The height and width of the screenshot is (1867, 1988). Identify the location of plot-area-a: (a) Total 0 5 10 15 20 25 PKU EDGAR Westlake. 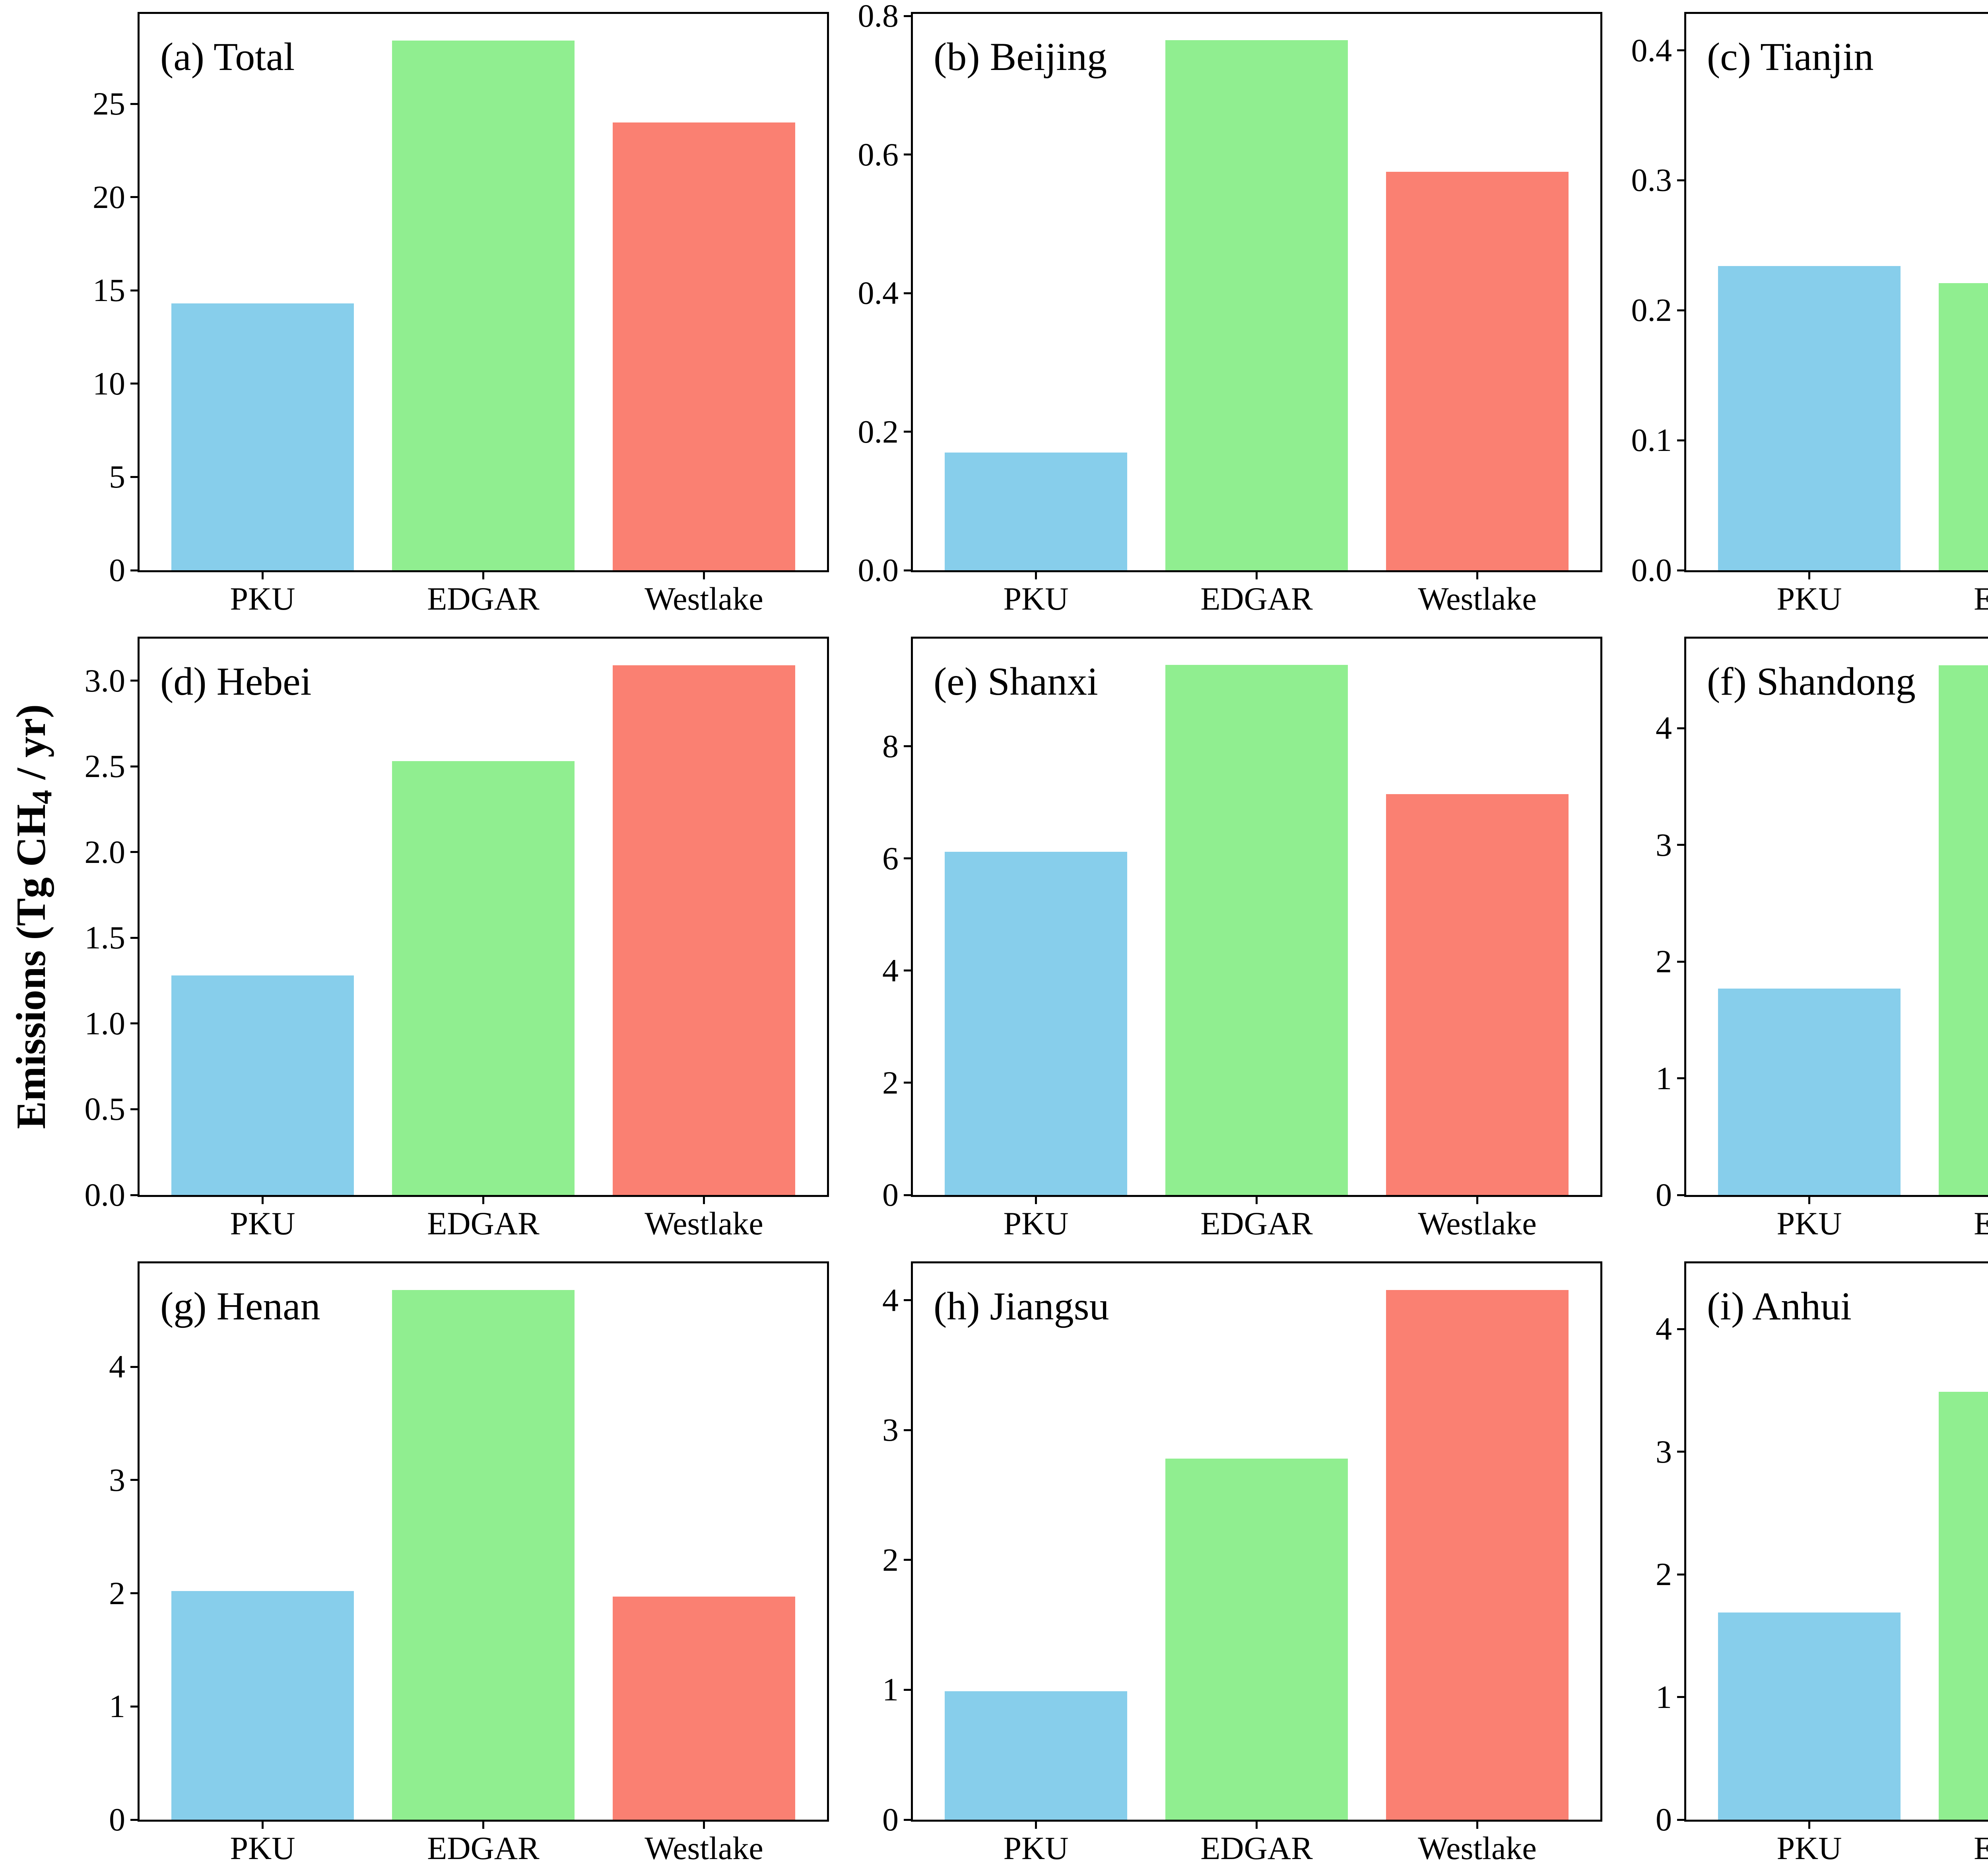
(461, 314).